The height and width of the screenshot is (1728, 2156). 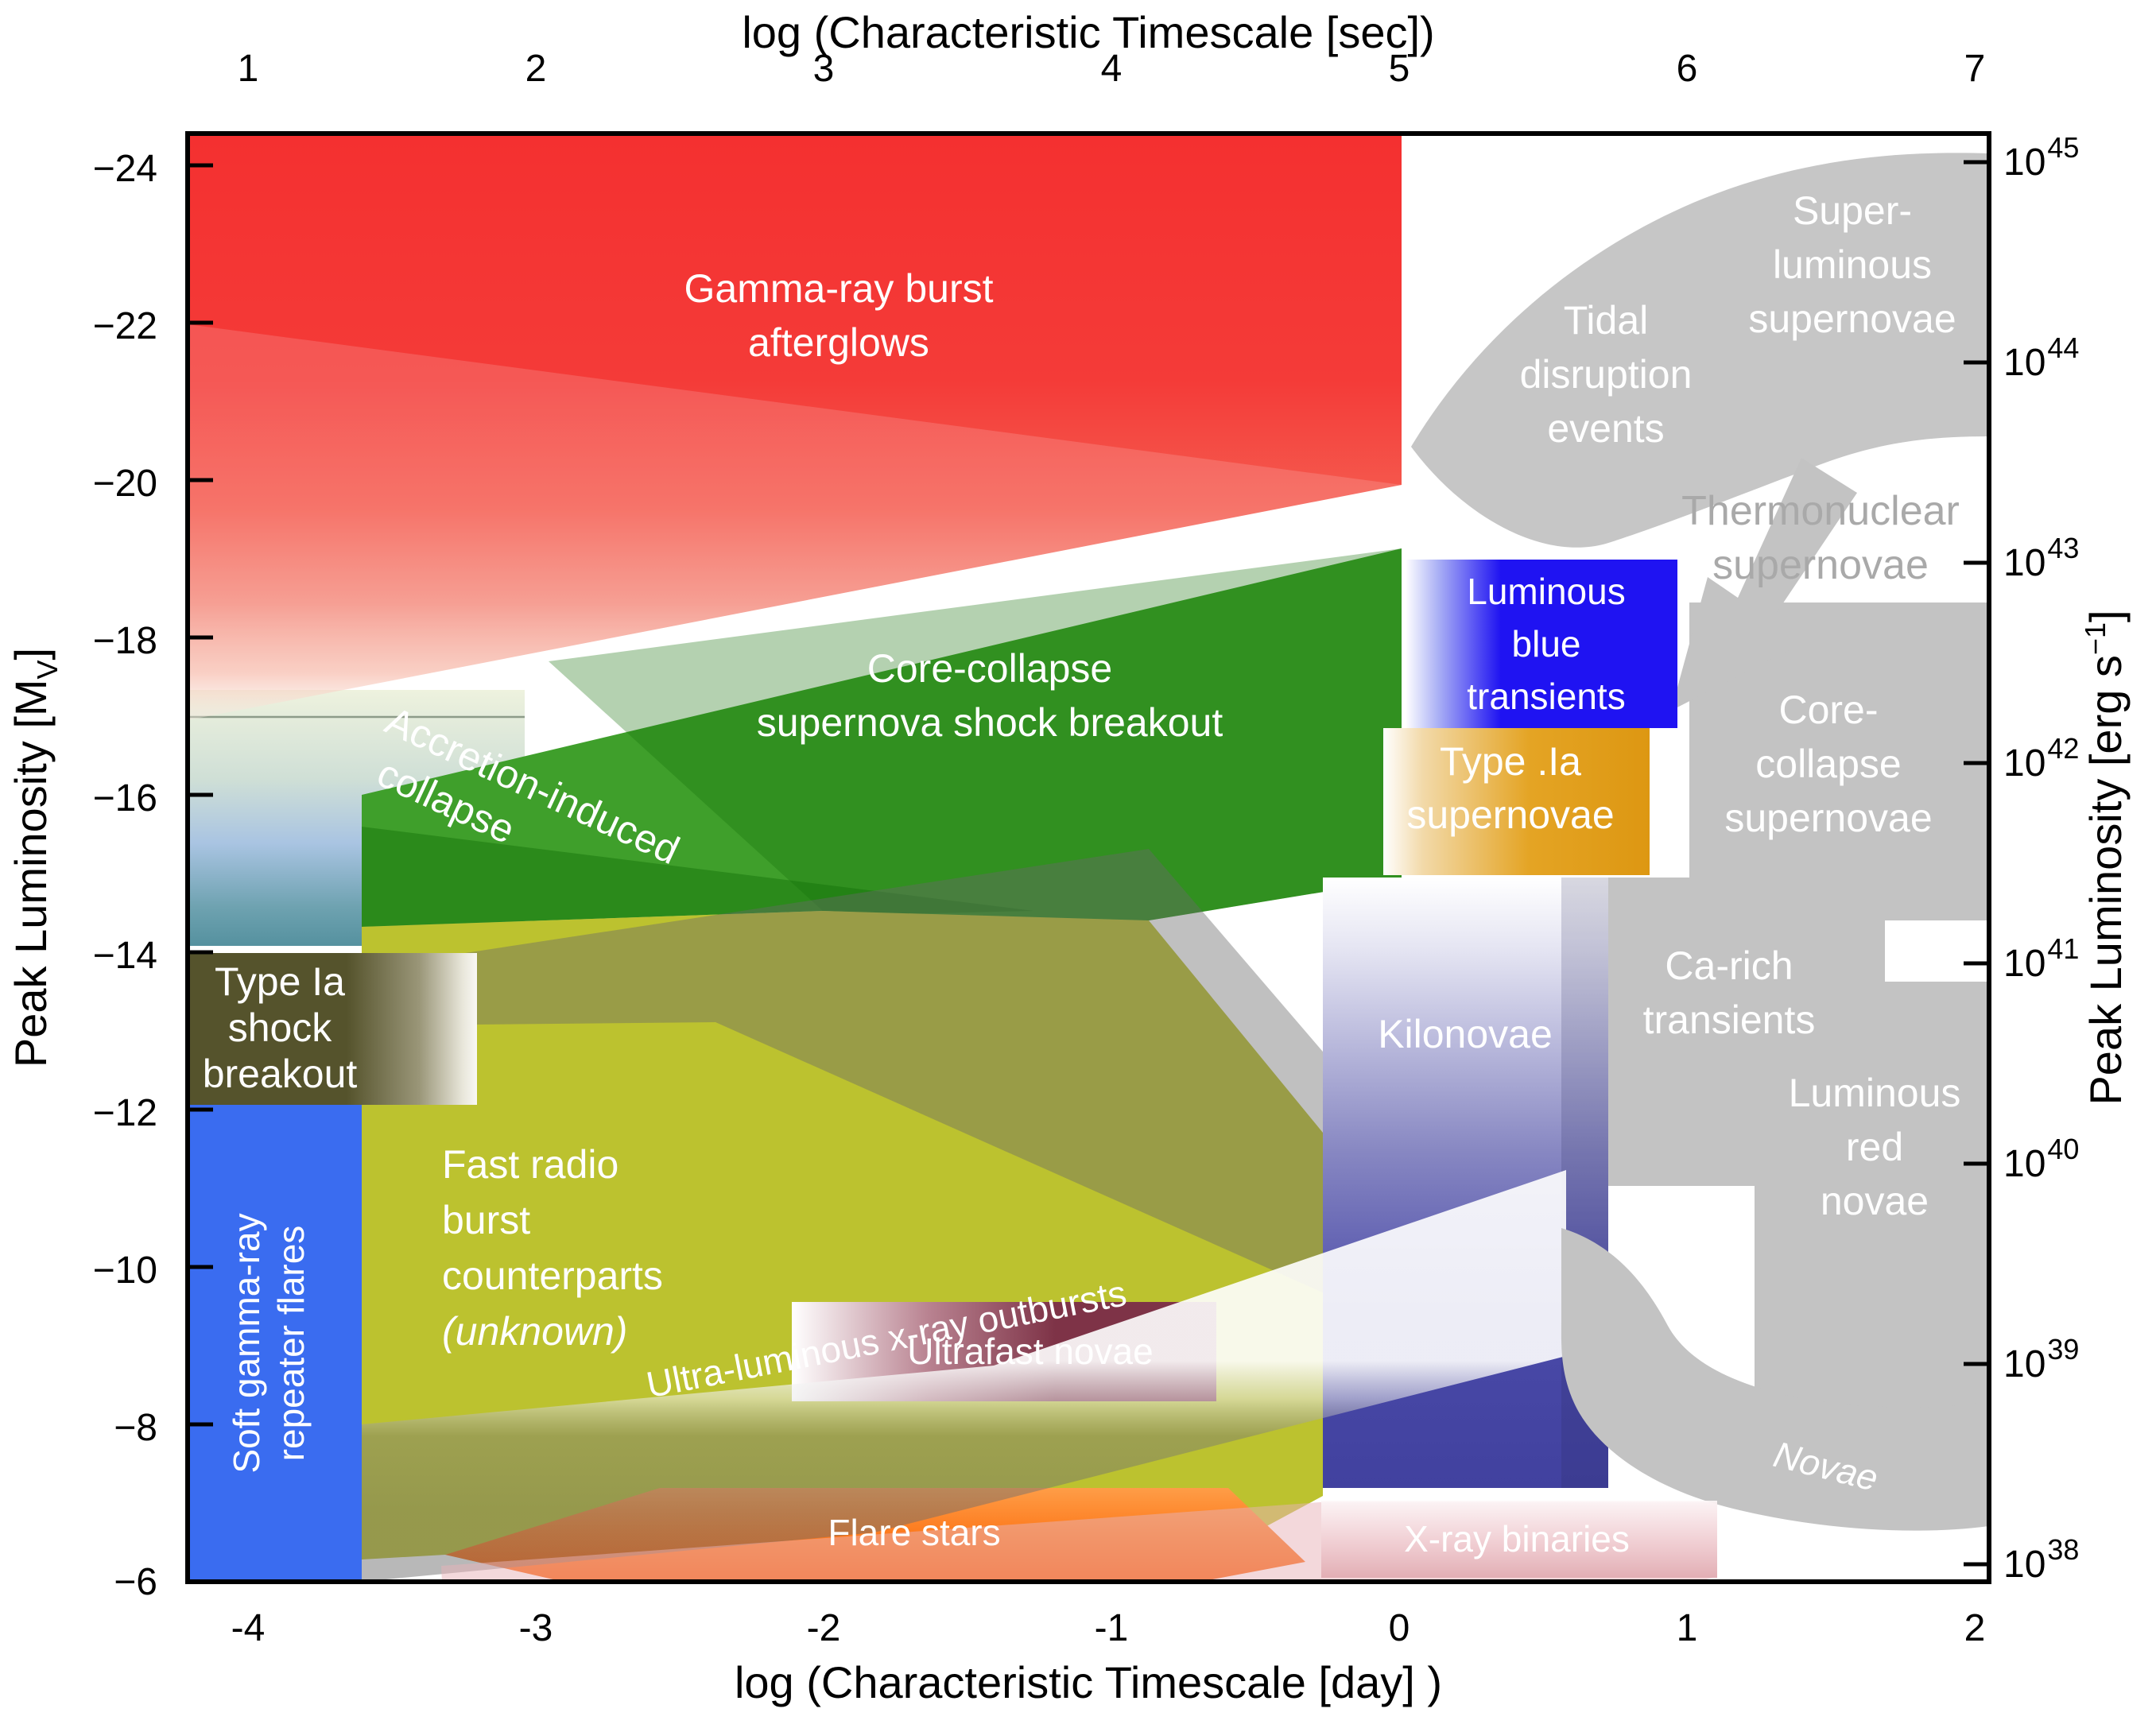 What do you see at coordinates (2063, 147) in the screenshot?
I see `right-tick-45-exp: 45` at bounding box center [2063, 147].